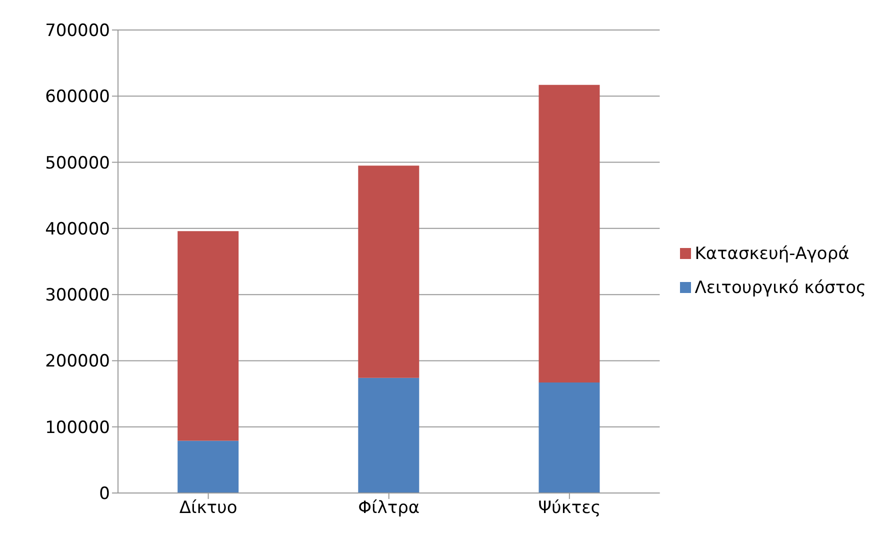 This screenshot has height=541, width=884. What do you see at coordinates (77, 296) in the screenshot?
I see `y-tick-label: 300000` at bounding box center [77, 296].